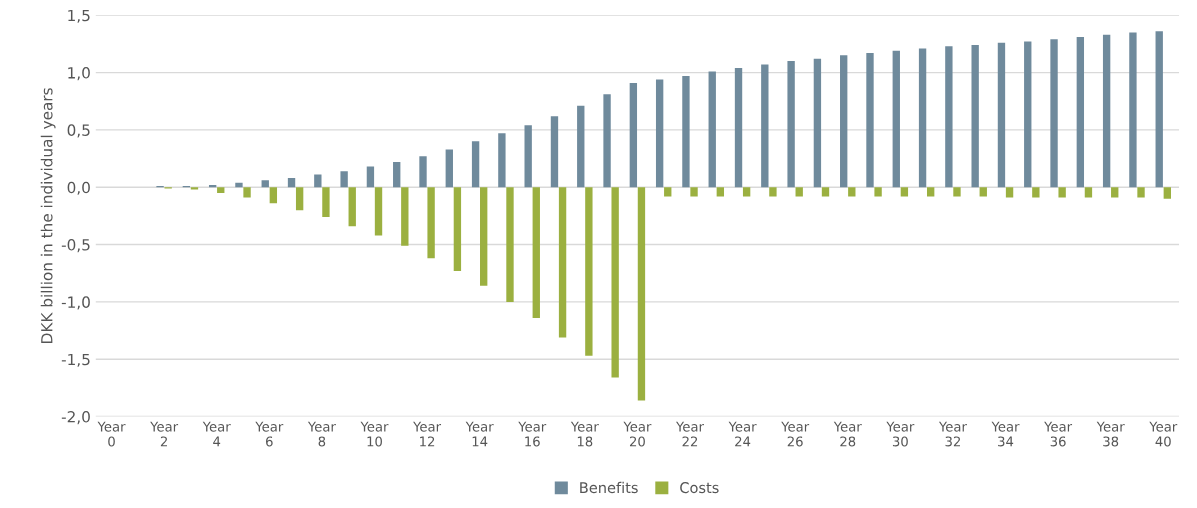 This screenshot has width=1197, height=508. Describe the element at coordinates (609, 487) in the screenshot. I see `legend-label: Benefits` at that location.